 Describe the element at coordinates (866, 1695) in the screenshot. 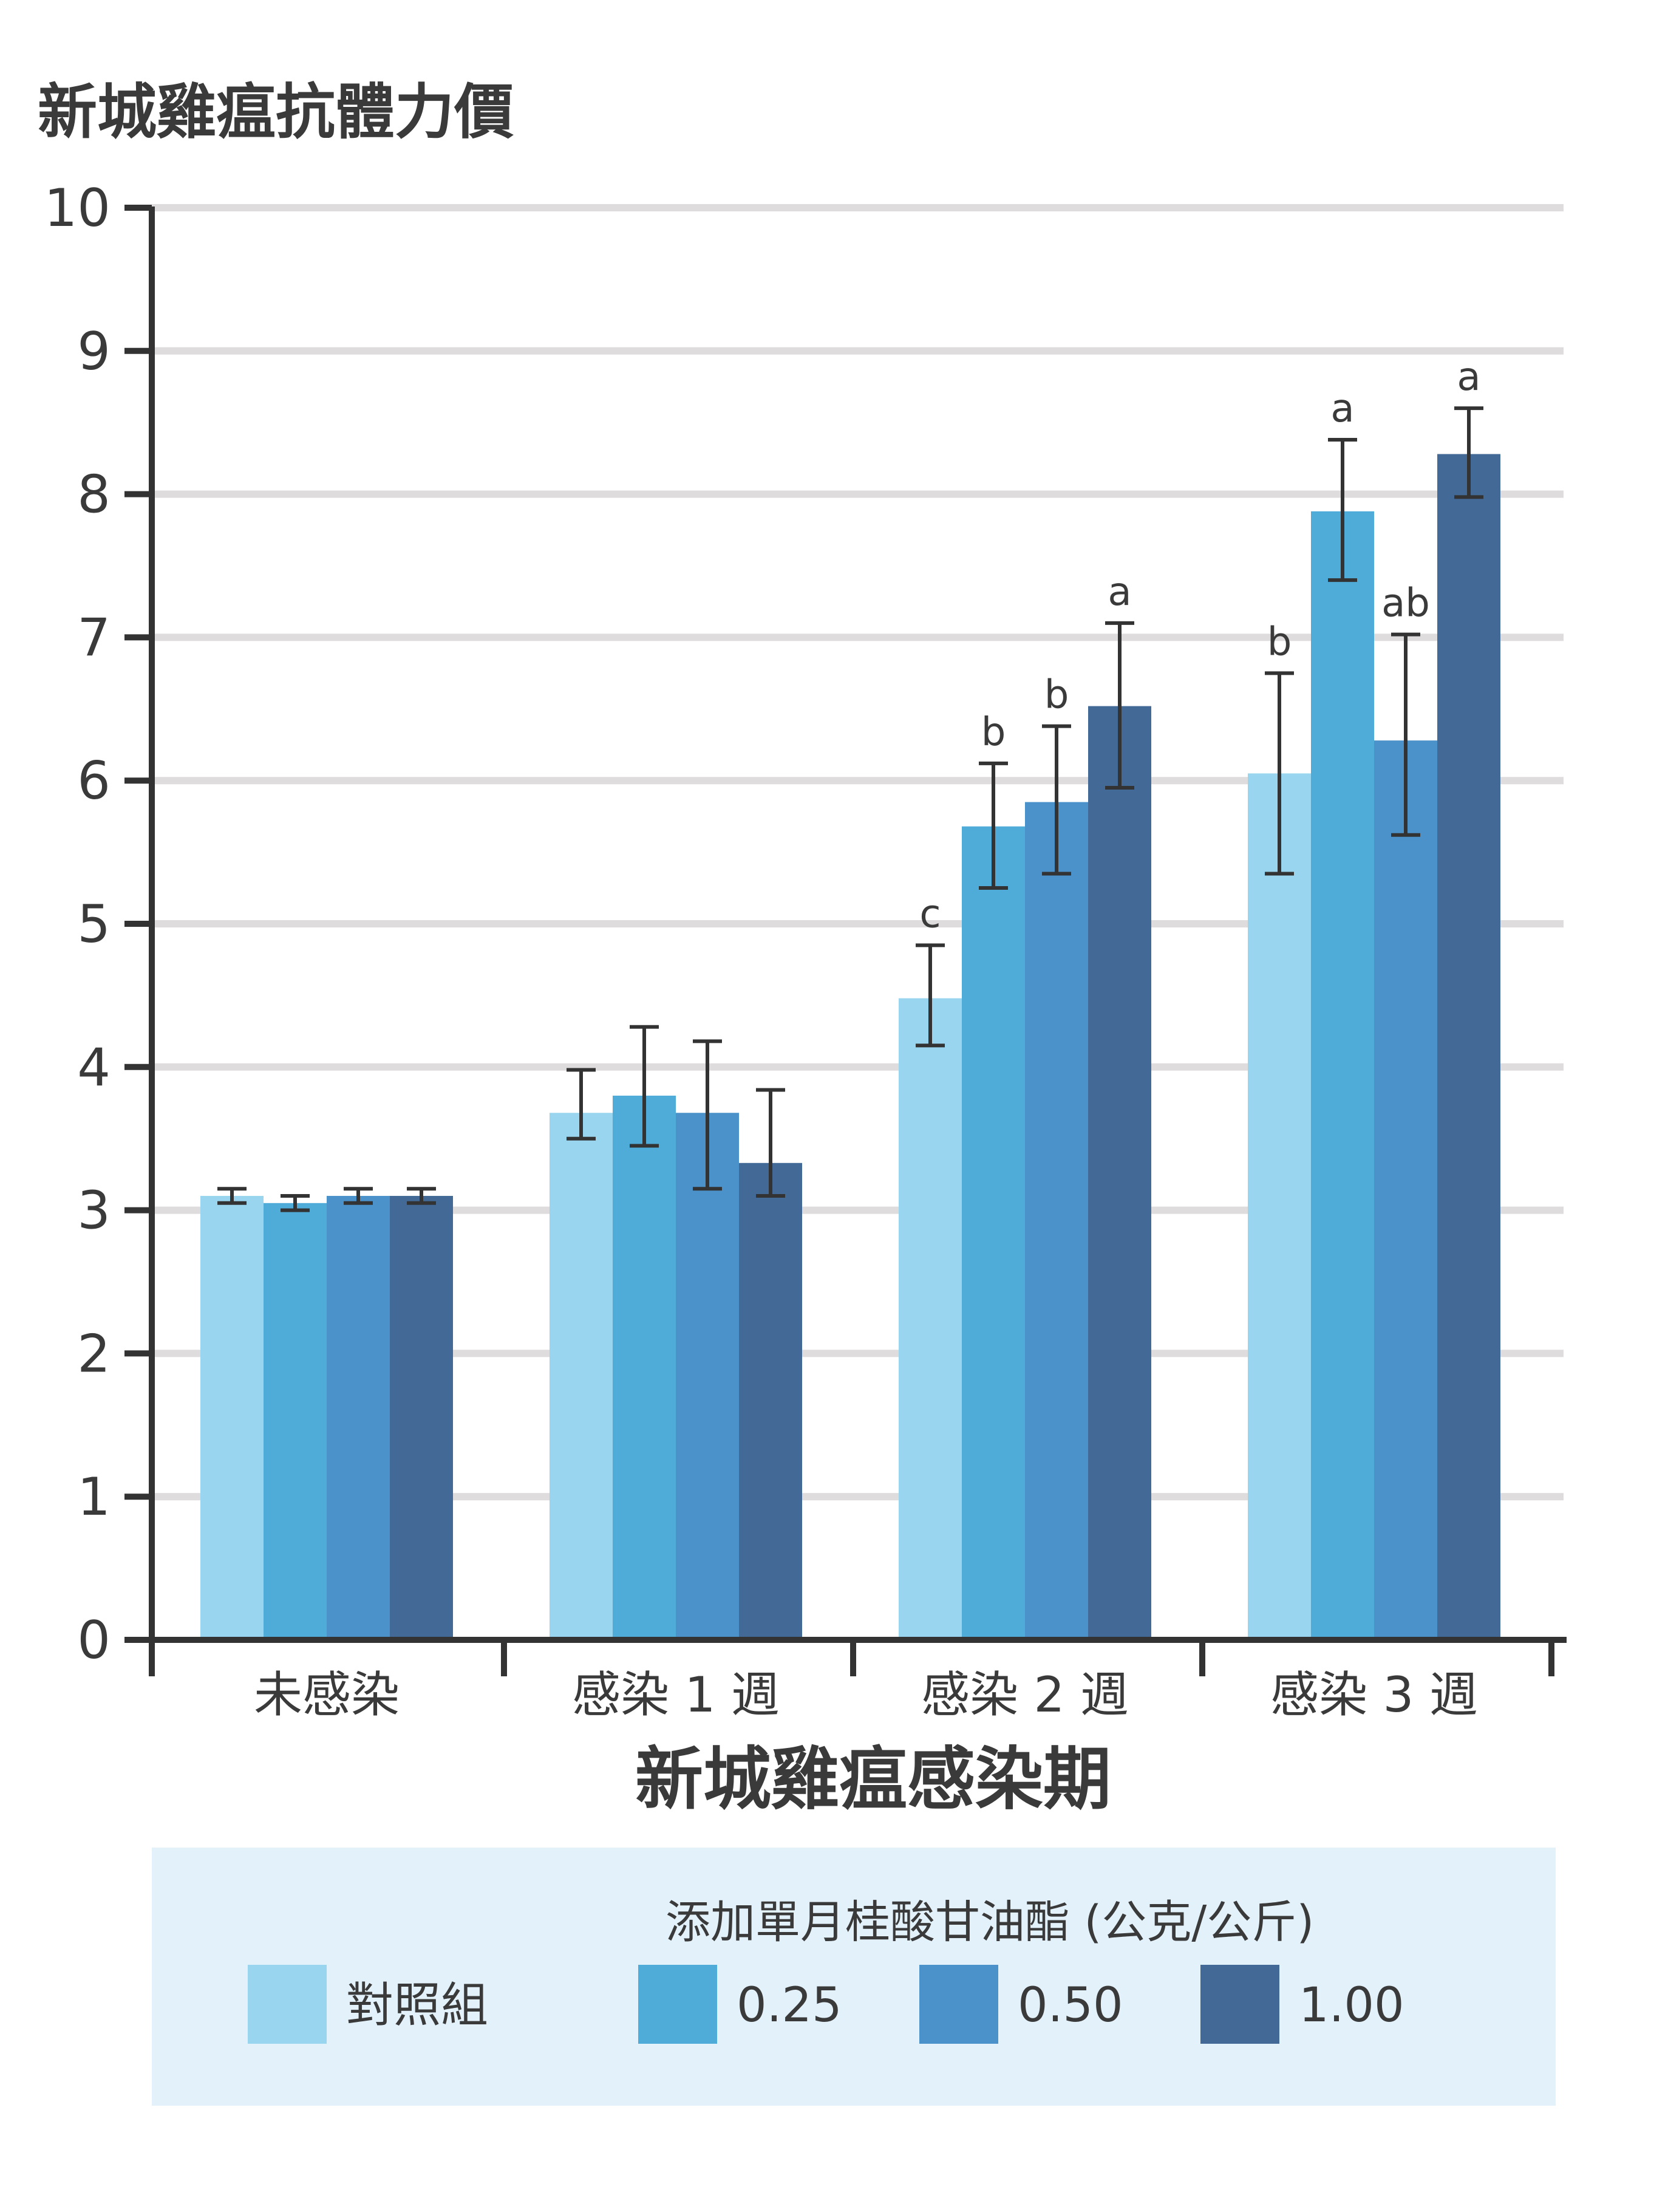

I see `x-category-labels: 未感染 感染 1 週 感染 2 週 感染 3 週` at that location.